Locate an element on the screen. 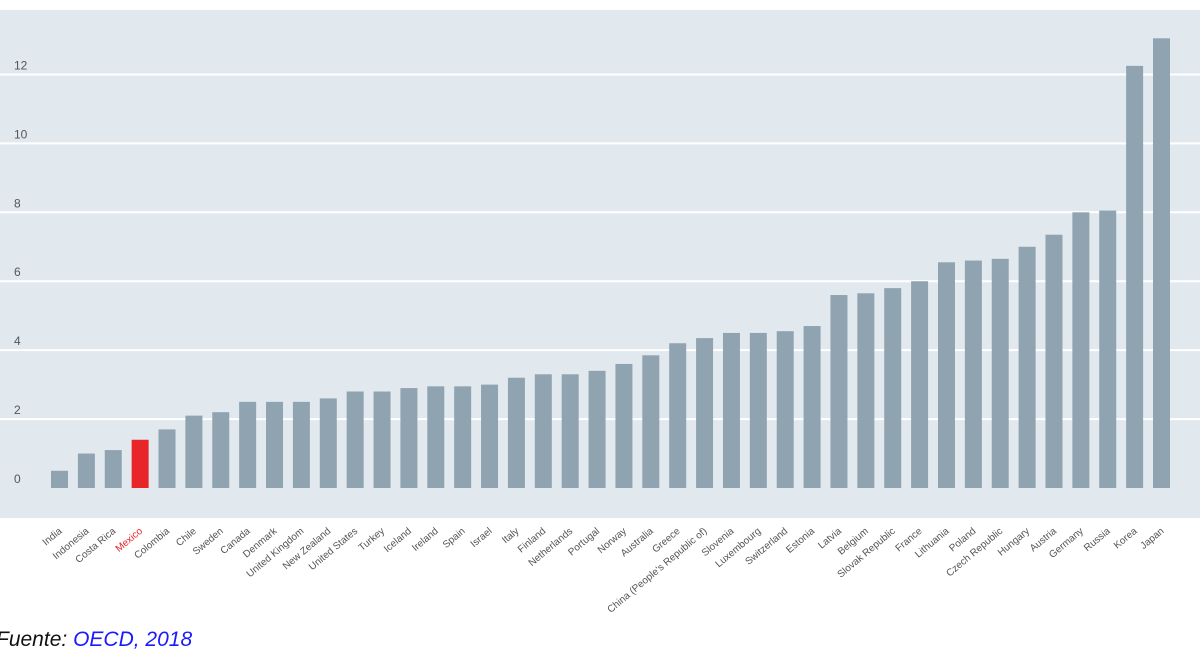  bar-italy is located at coordinates (516, 432).